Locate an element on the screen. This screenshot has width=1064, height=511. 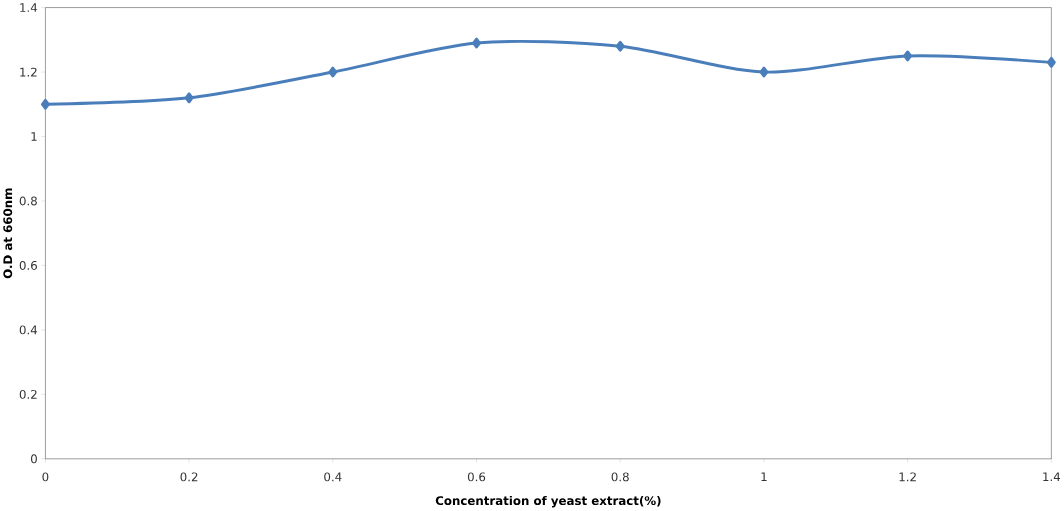
y-tick-label: 1 is located at coordinates (34, 136).